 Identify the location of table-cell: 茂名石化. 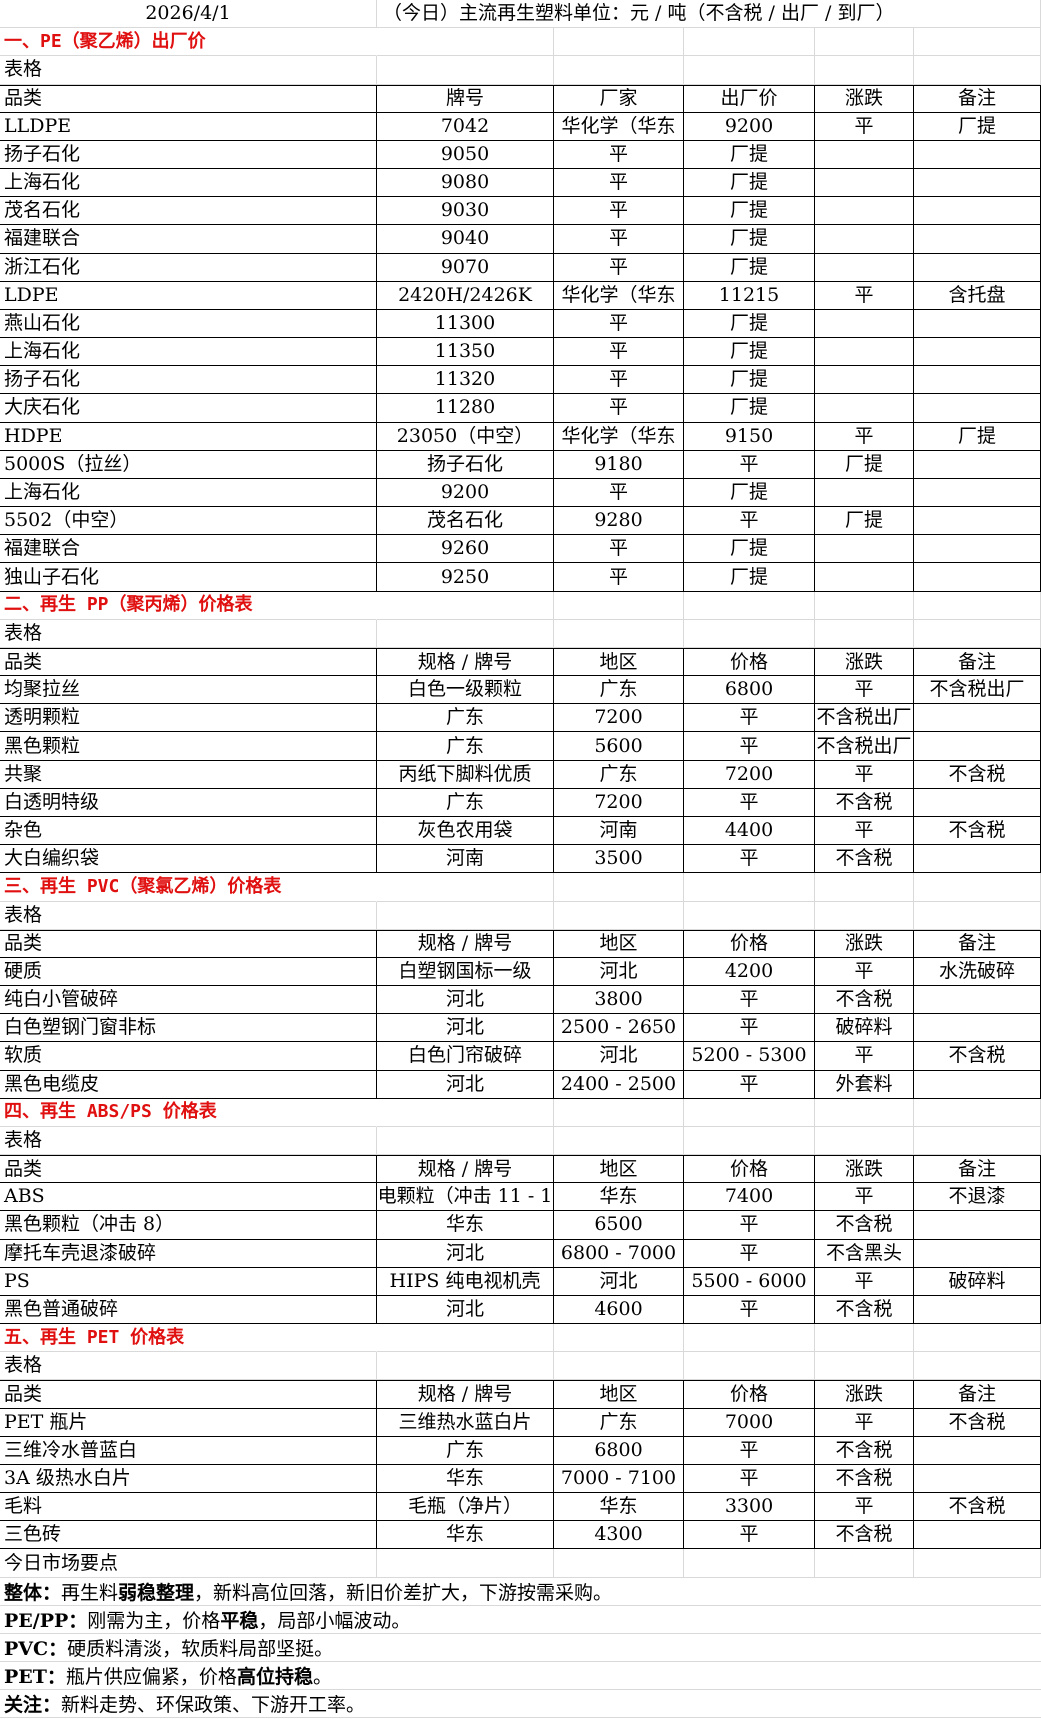
(188, 211).